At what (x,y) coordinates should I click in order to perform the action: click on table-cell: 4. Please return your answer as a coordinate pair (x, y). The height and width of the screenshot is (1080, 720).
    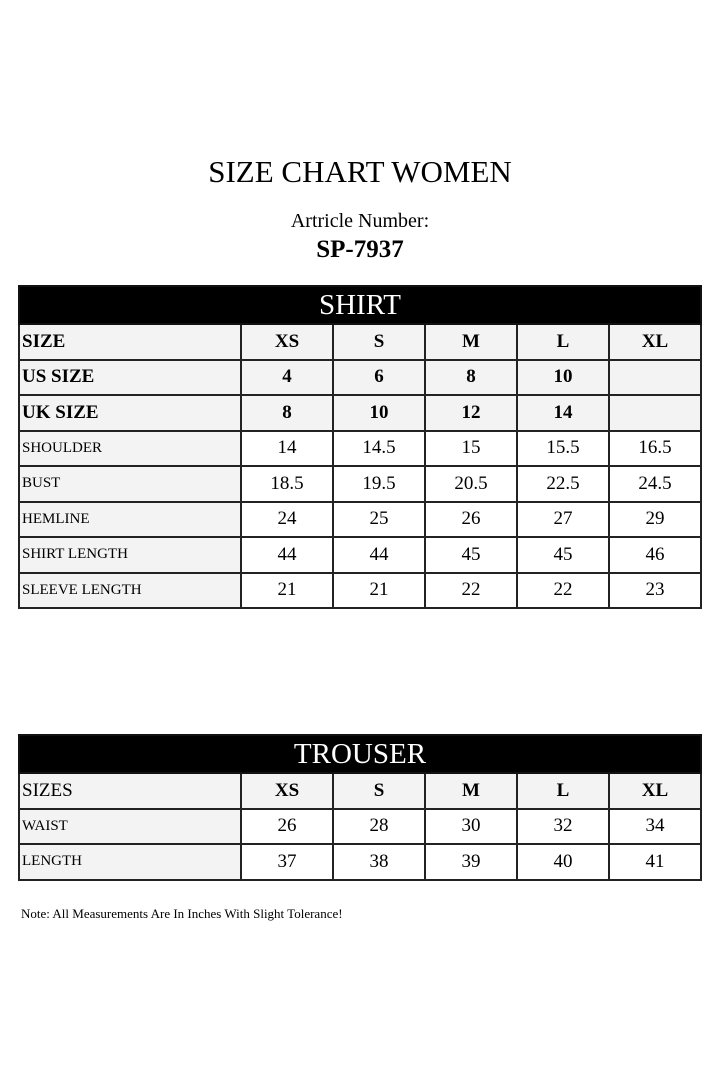
    Looking at the image, I should click on (287, 377).